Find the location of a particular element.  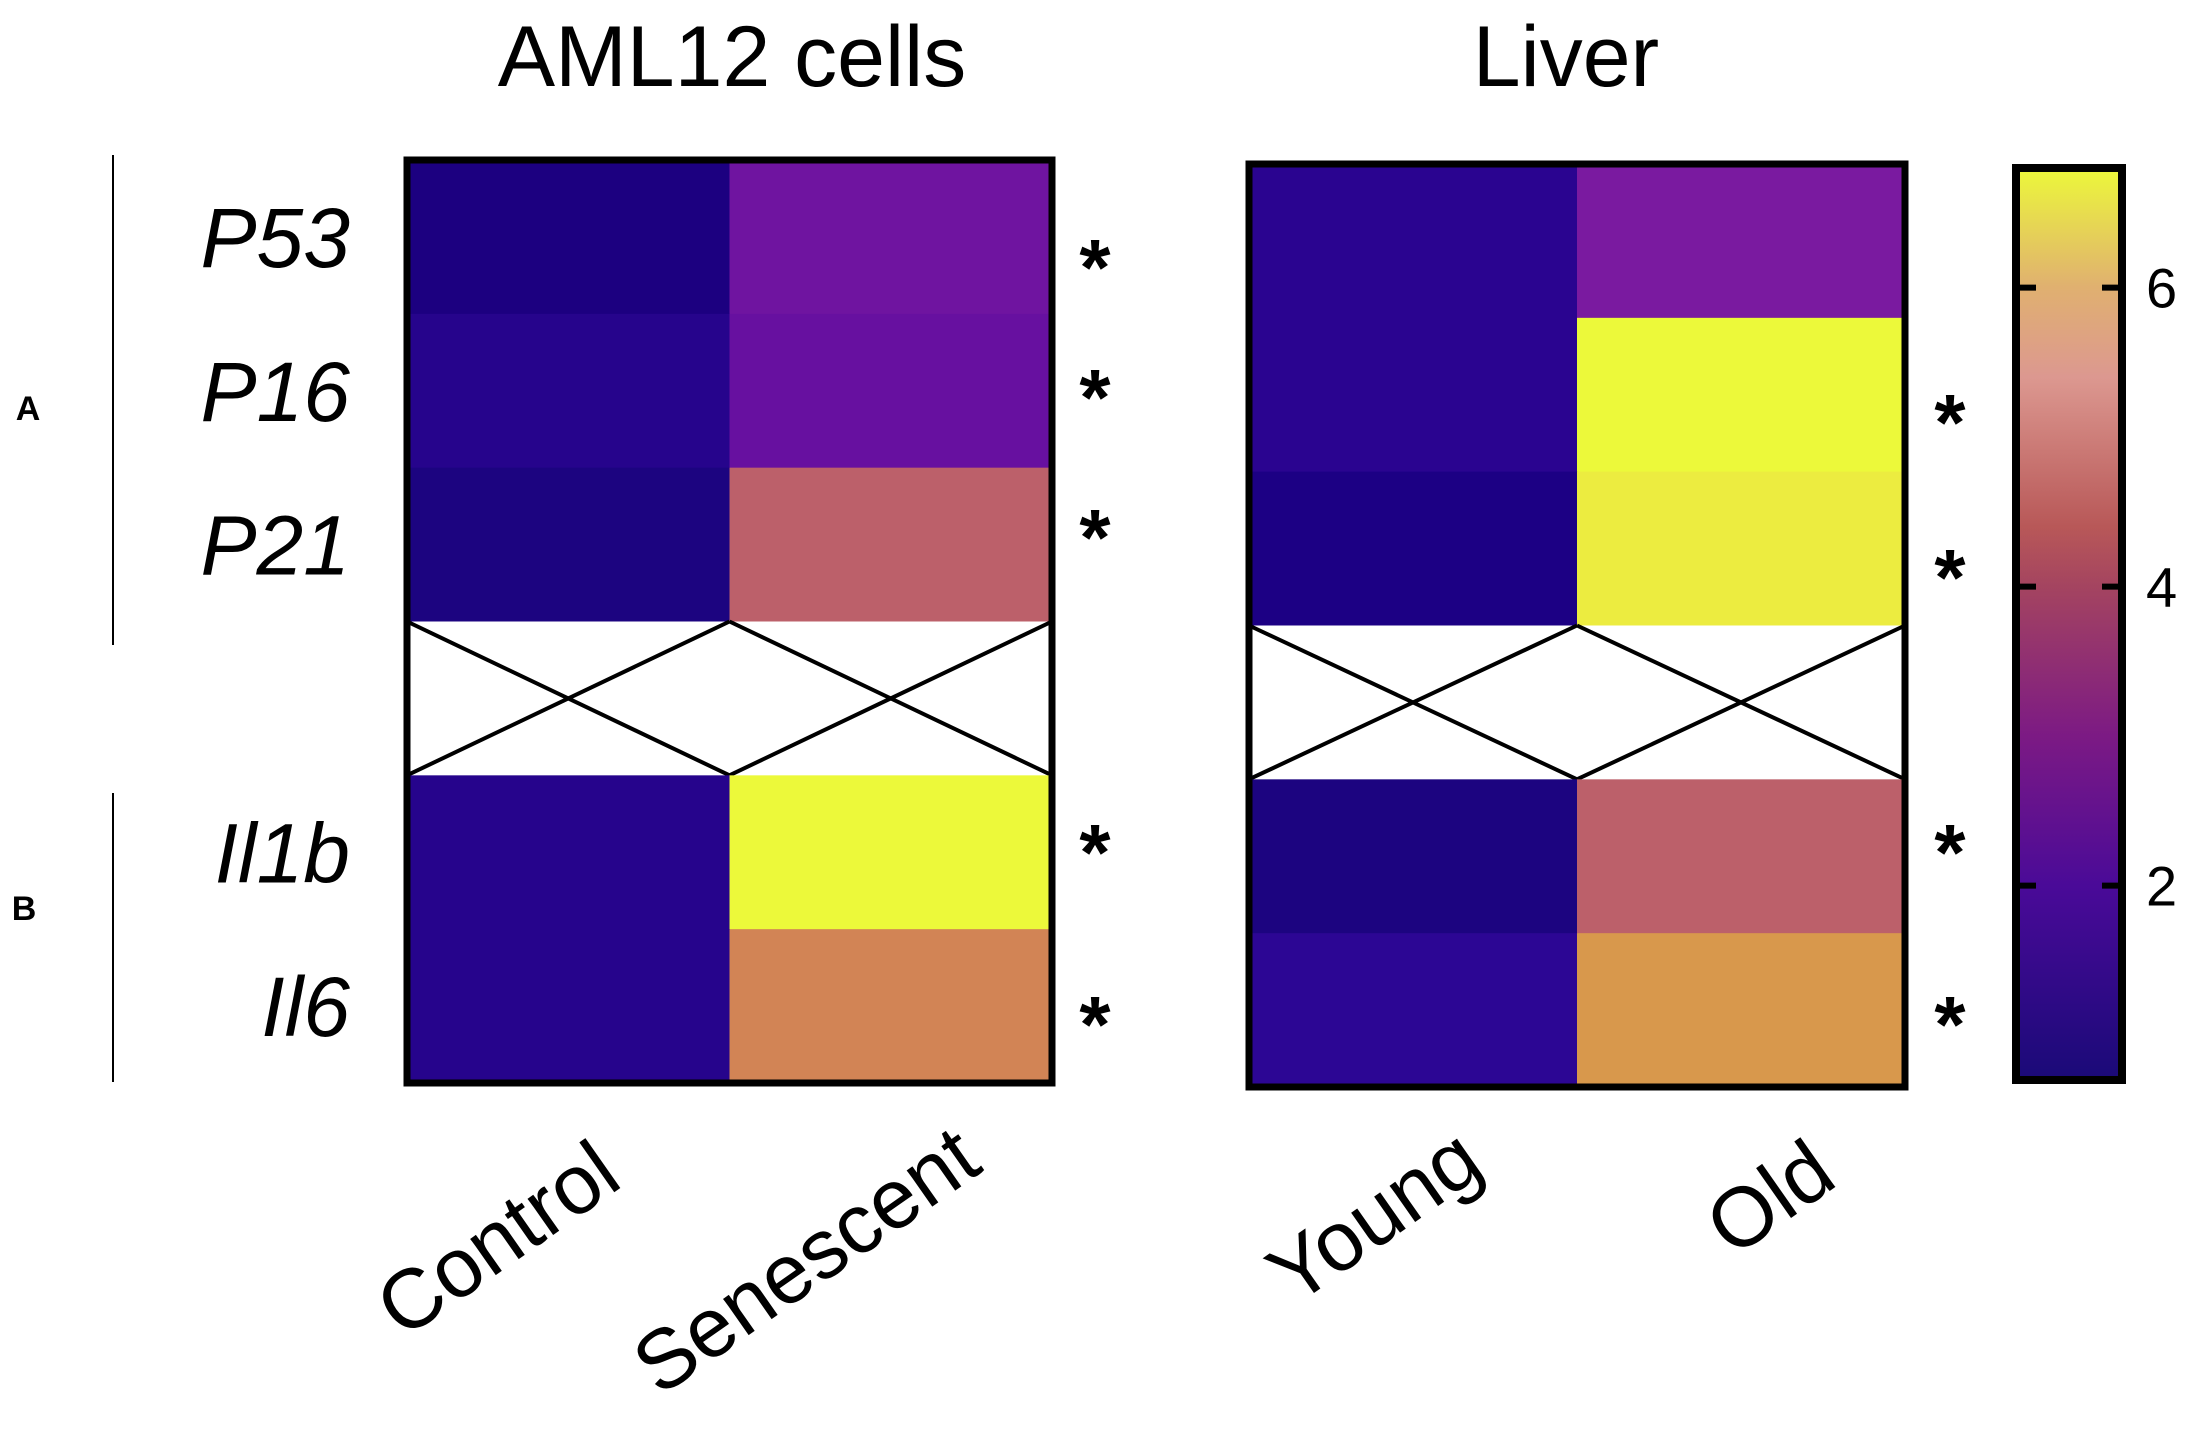

row-label: Il1b is located at coordinates (282, 853).